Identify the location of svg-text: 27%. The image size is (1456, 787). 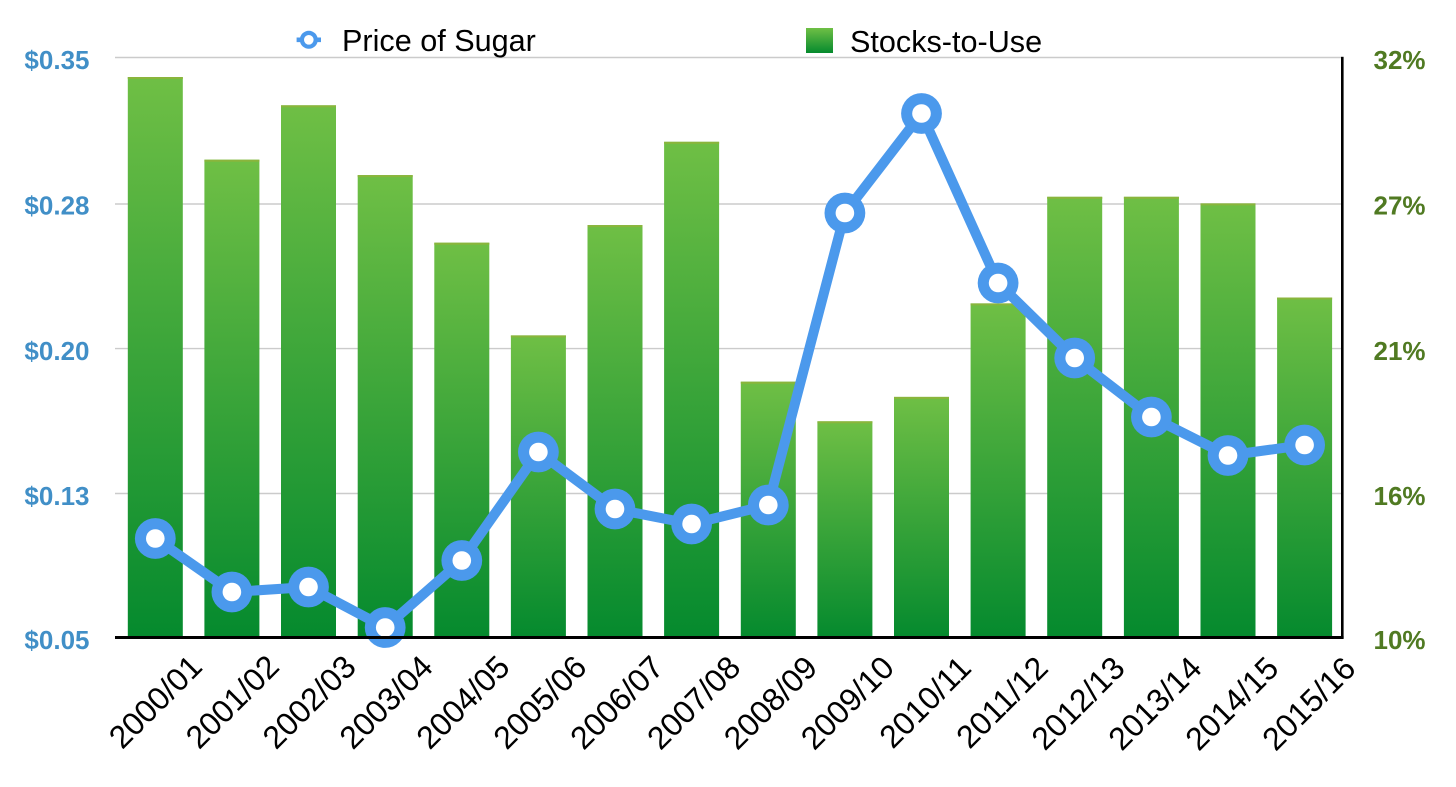
(1400, 206).